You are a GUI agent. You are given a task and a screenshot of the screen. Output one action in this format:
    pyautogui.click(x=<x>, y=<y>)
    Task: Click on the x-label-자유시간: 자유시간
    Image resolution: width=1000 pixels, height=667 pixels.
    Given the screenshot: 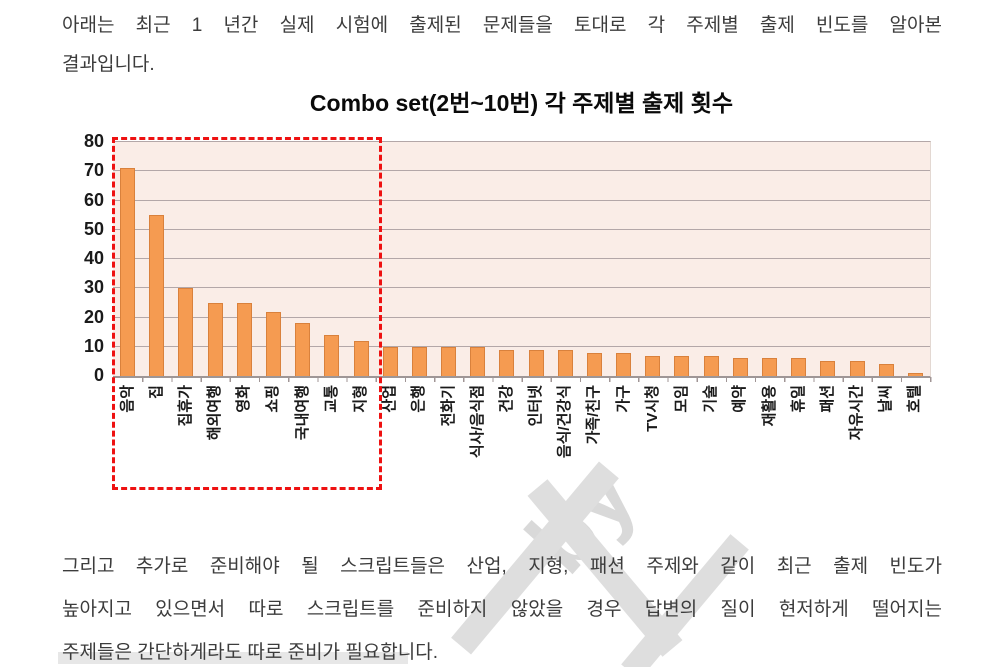 What is the action you would take?
    pyautogui.click(x=857, y=413)
    